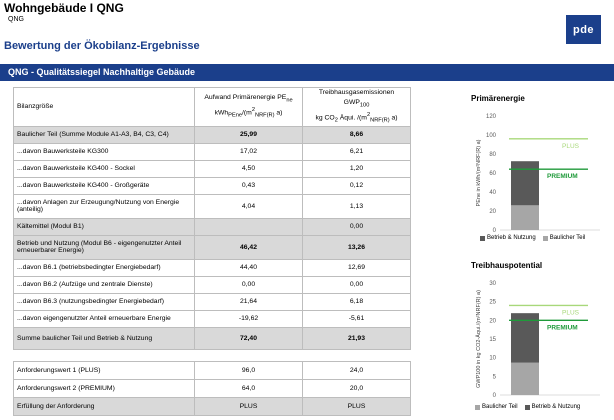  I want to click on requirement-gwp-value: 20,0, so click(356, 388).